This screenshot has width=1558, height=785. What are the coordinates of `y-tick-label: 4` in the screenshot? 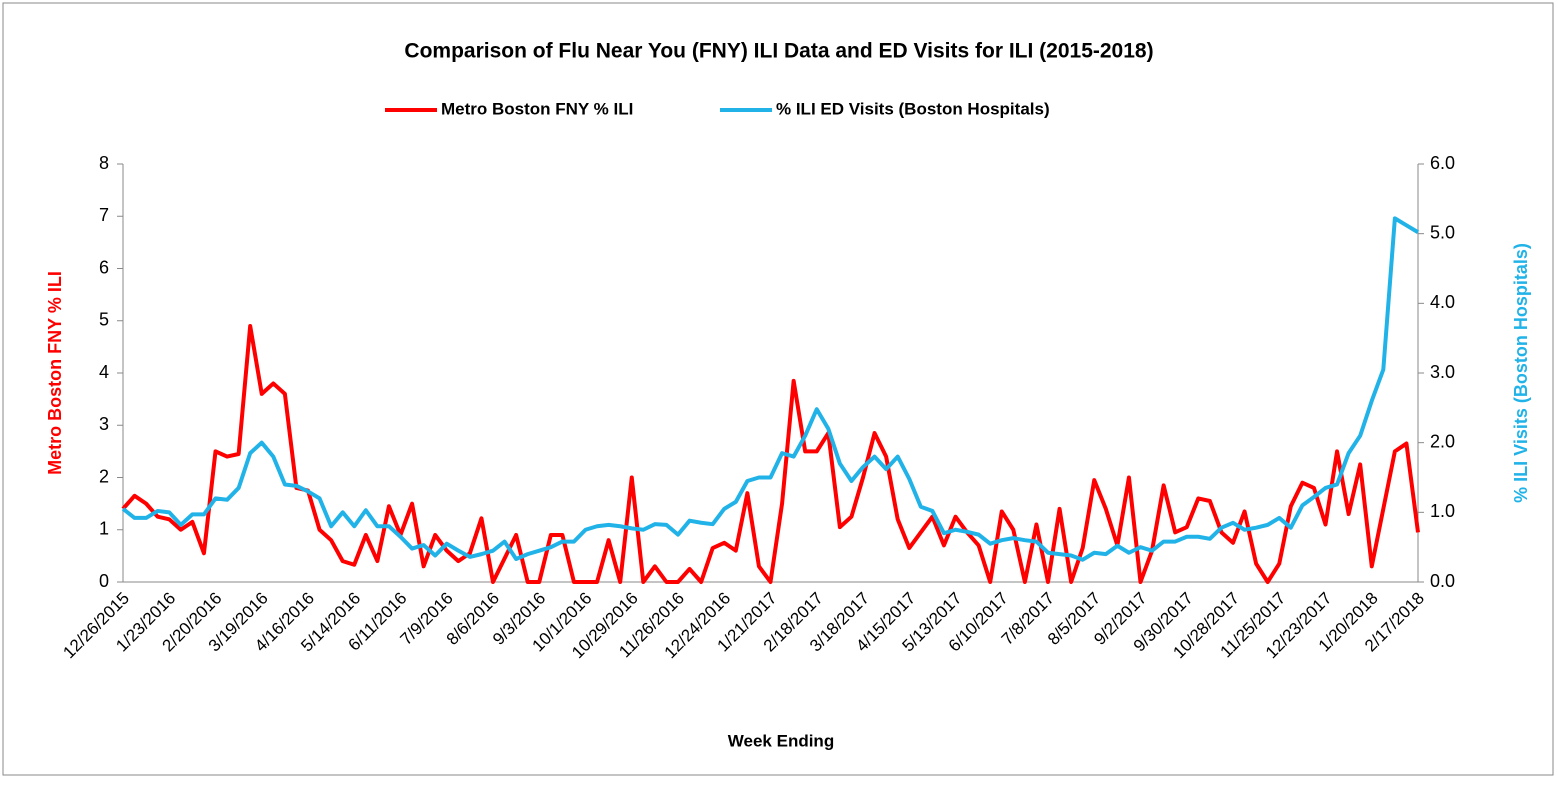 It's located at (104, 372).